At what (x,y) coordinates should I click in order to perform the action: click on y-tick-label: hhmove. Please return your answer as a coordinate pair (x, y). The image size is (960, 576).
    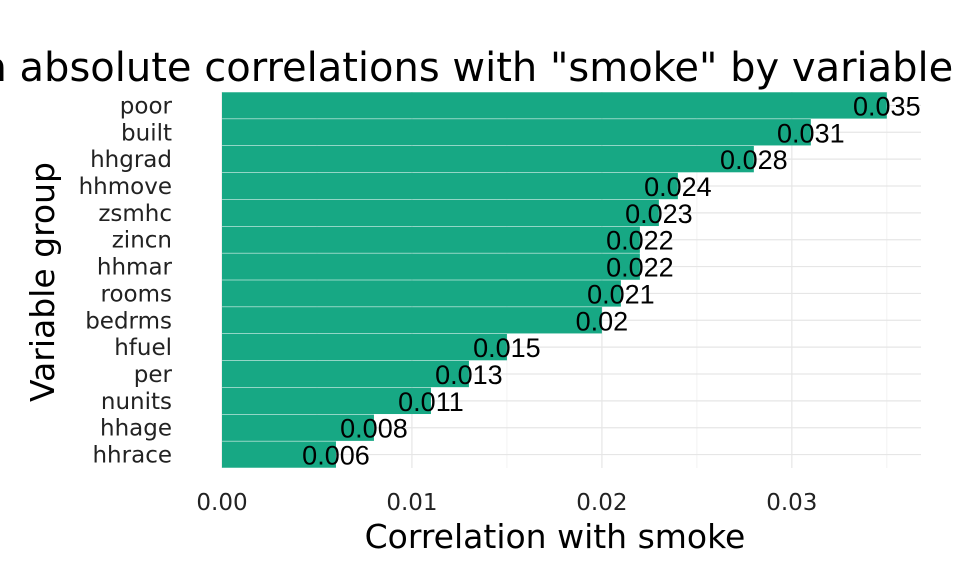
    Looking at the image, I should click on (125, 187).